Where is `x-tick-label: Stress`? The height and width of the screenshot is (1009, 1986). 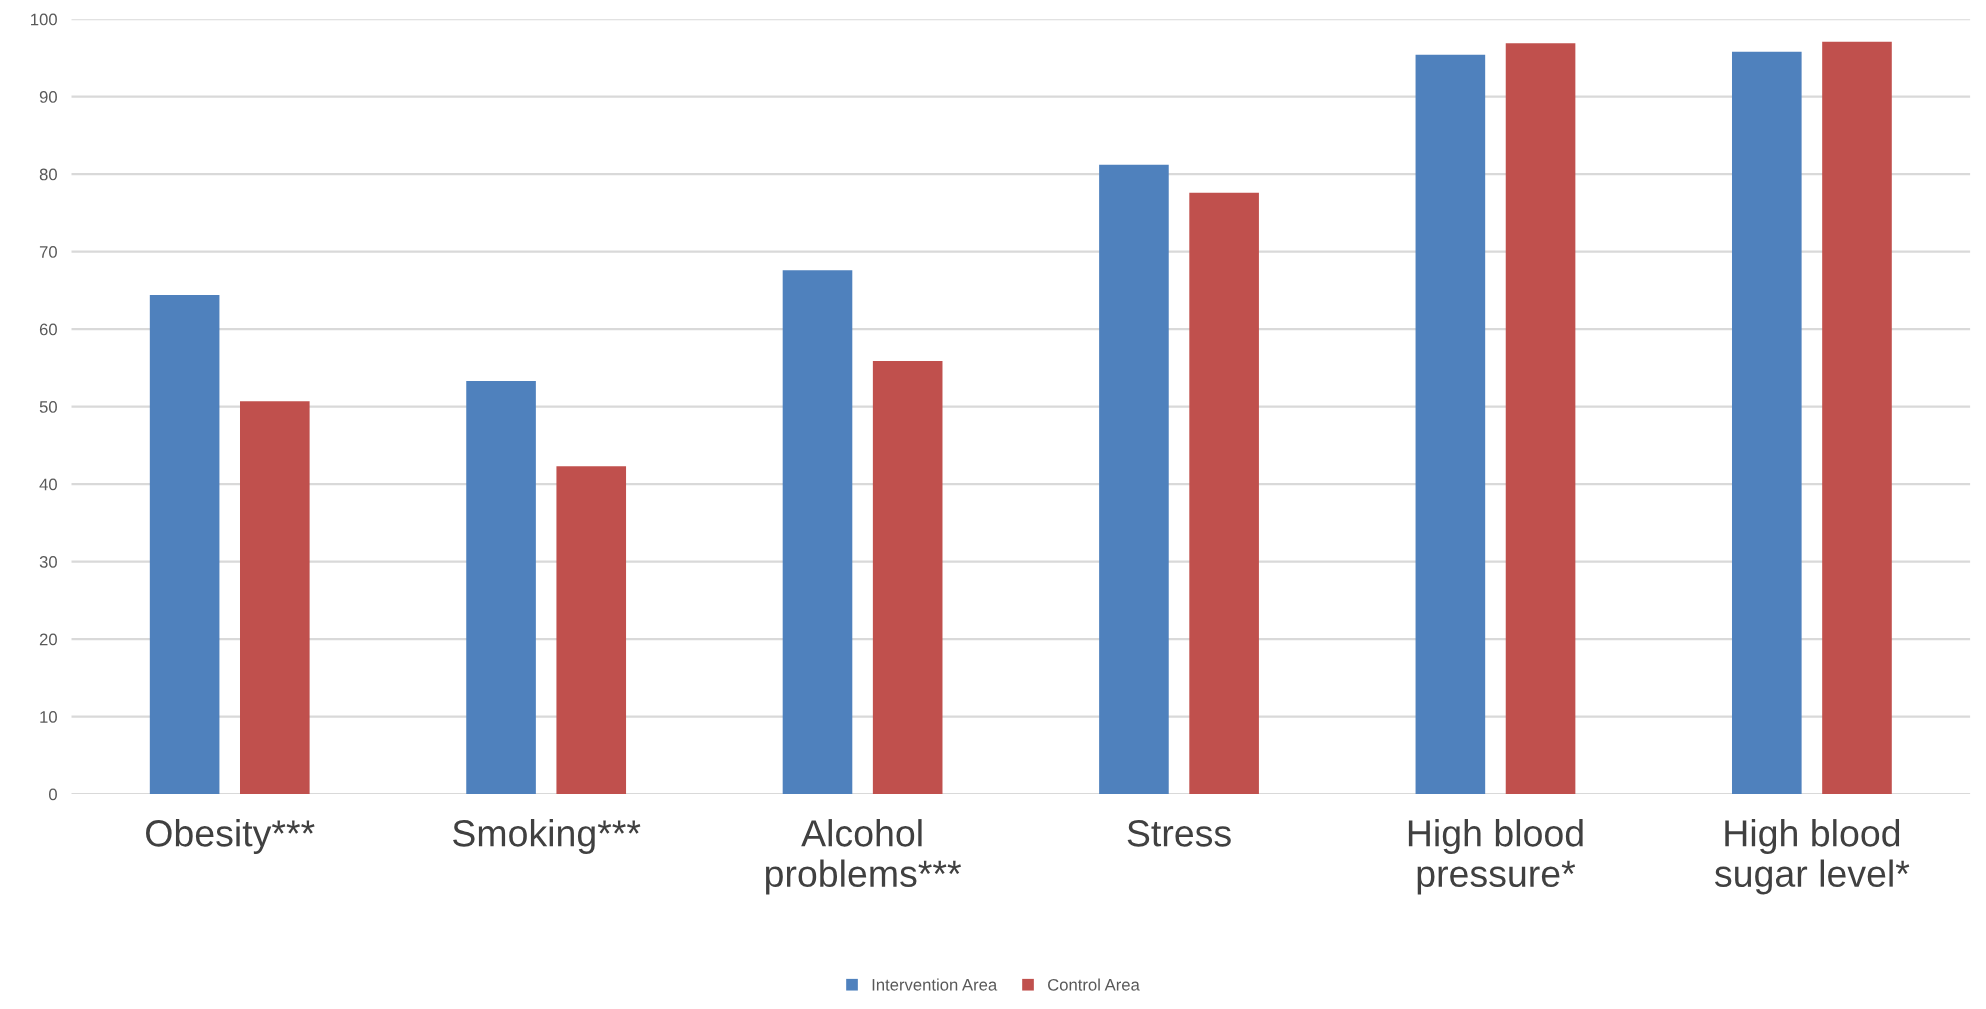 x-tick-label: Stress is located at coordinates (1179, 833).